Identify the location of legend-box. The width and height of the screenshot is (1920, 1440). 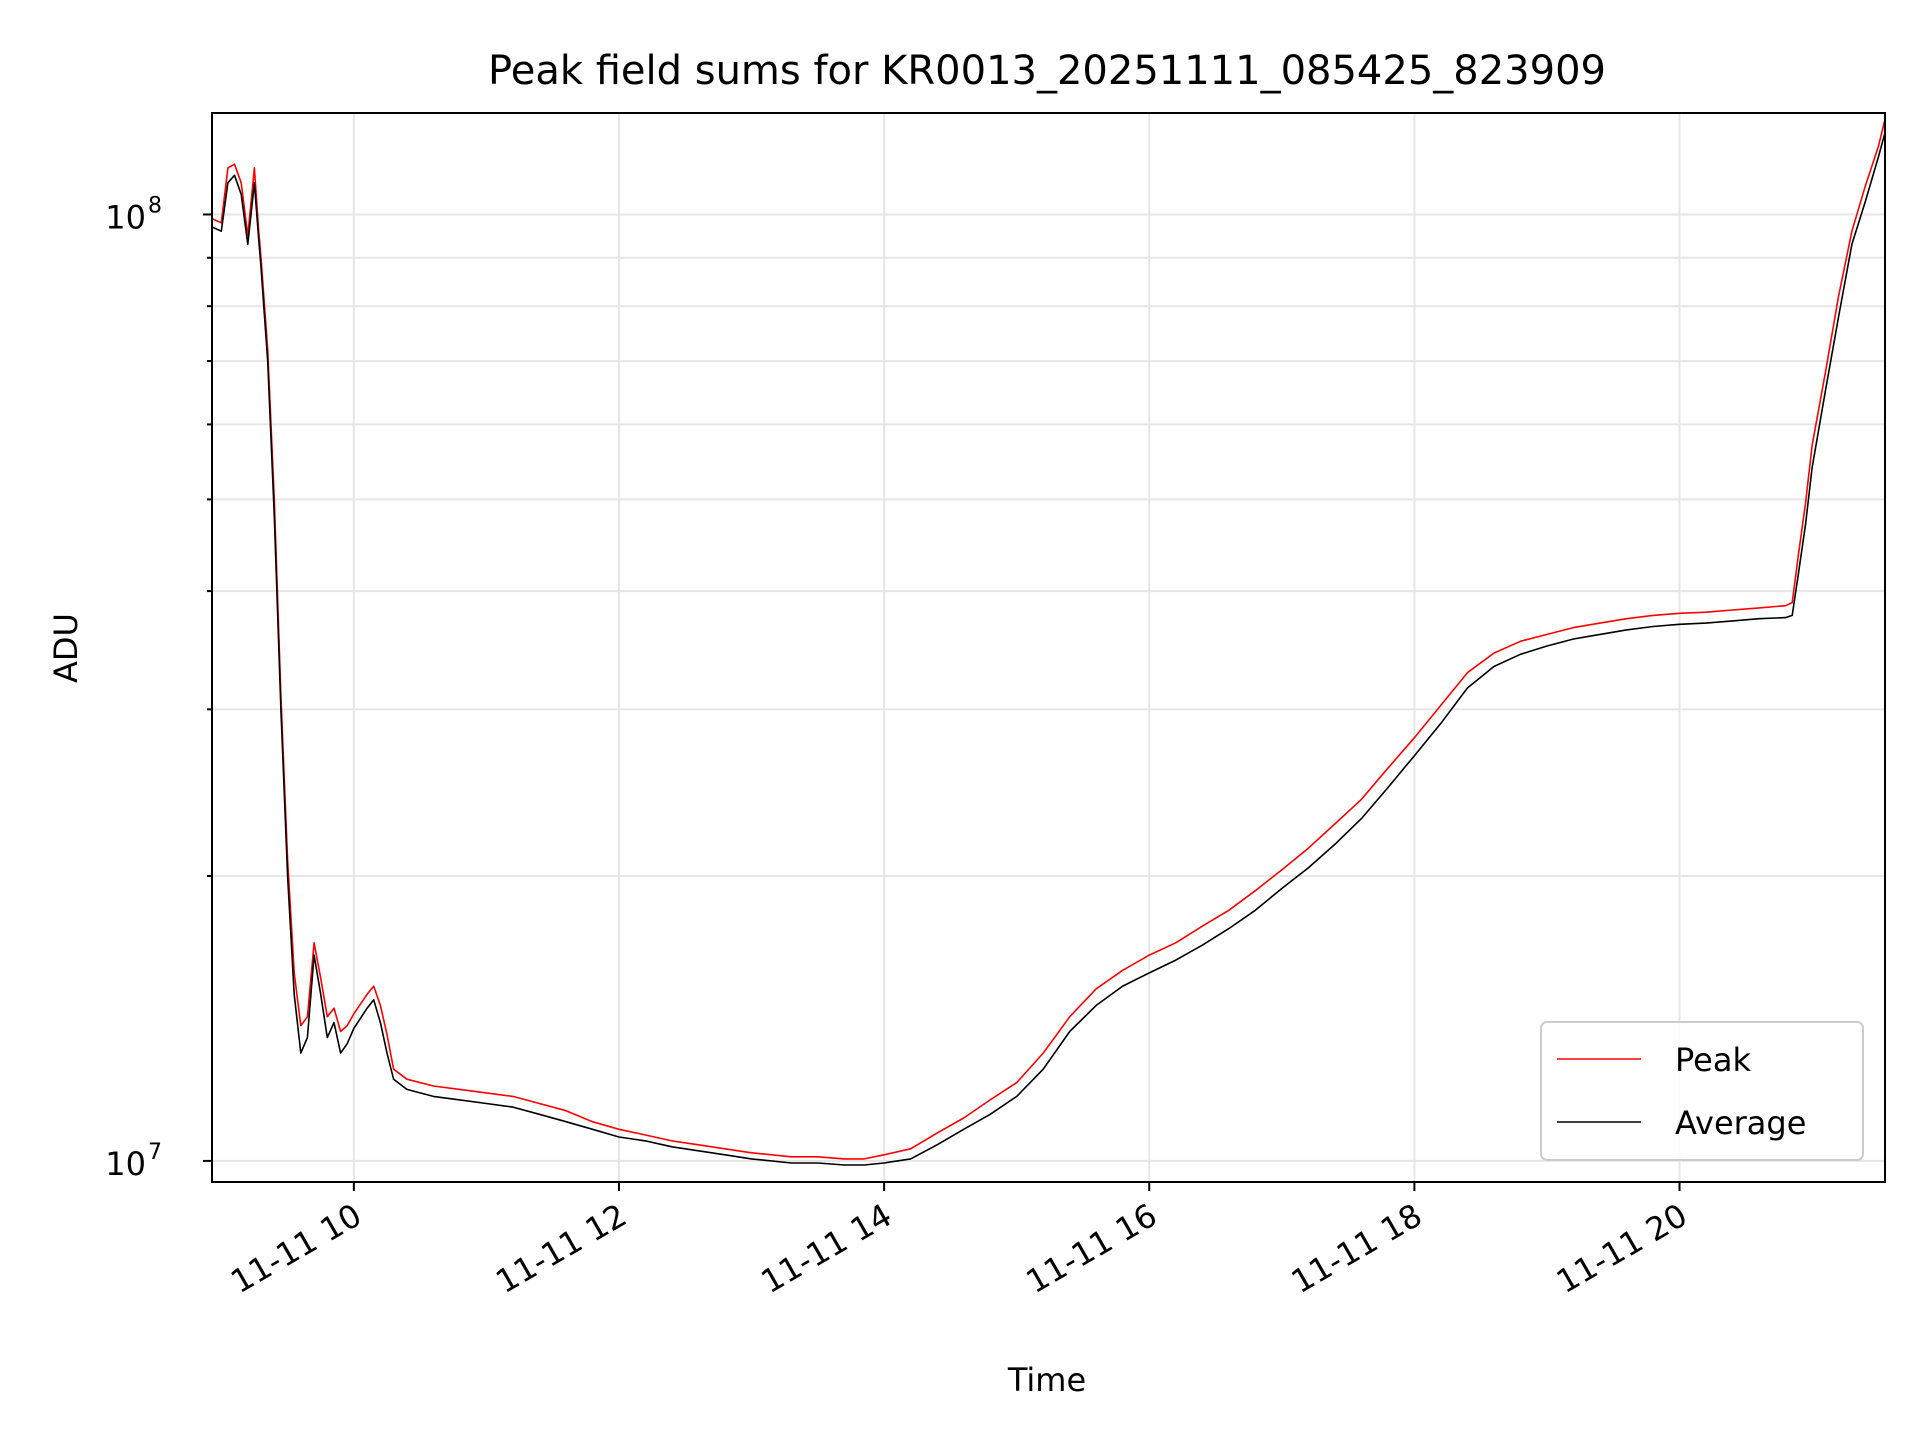
(1702, 1091).